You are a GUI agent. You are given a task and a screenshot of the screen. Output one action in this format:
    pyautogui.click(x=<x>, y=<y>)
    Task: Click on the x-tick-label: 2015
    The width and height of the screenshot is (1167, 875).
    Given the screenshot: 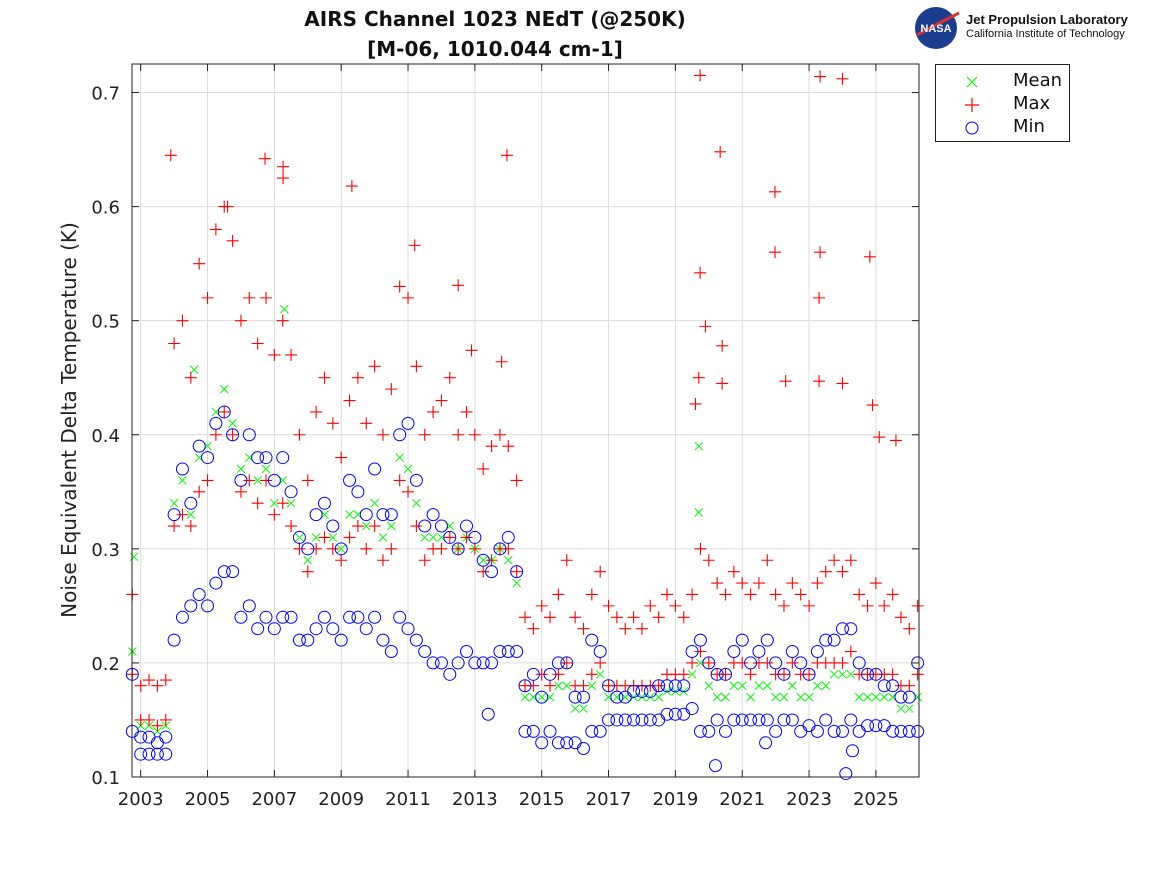 What is the action you would take?
    pyautogui.click(x=542, y=799)
    